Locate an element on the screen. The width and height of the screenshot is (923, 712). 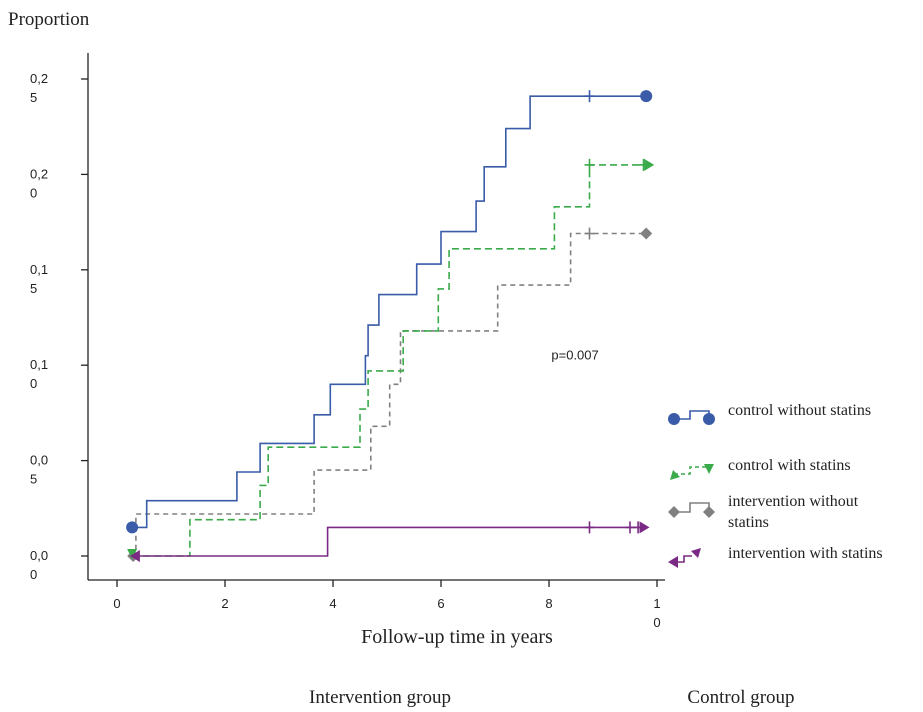
x-tick-label: 2 is located at coordinates (224, 603).